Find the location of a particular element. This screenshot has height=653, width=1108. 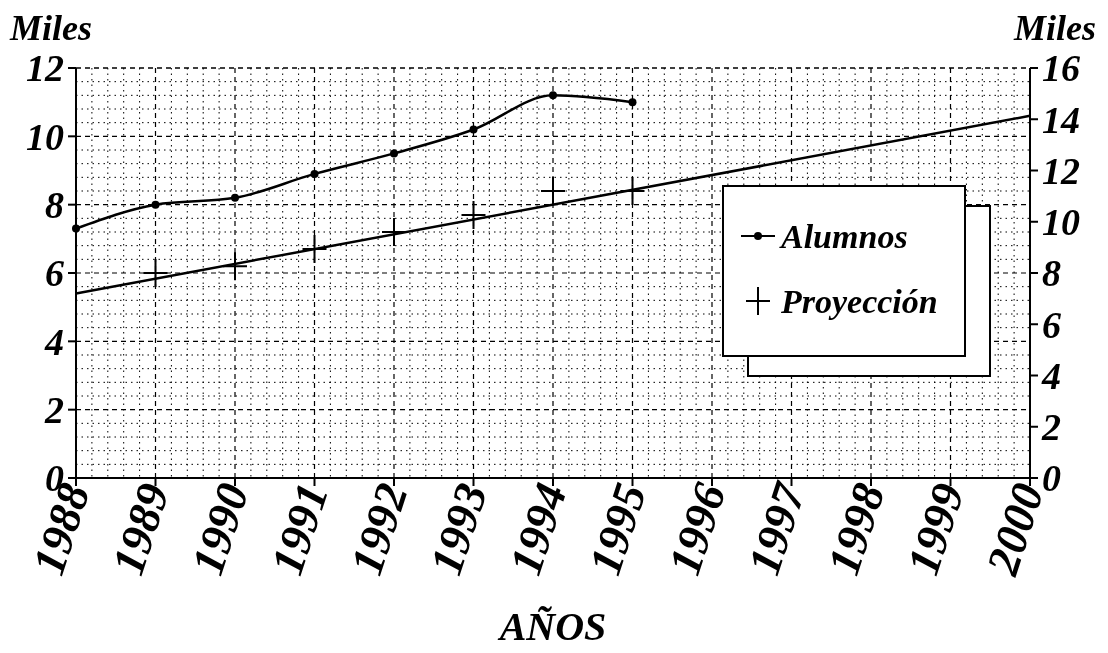

y2-tick-label: 2 is located at coordinates (1051, 427).